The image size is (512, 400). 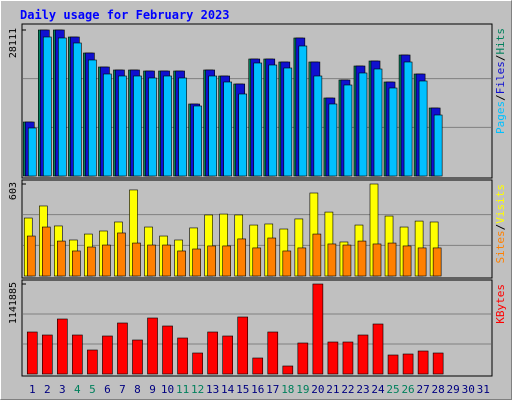 I want to click on x-tick-label: 21, so click(x=332, y=389).